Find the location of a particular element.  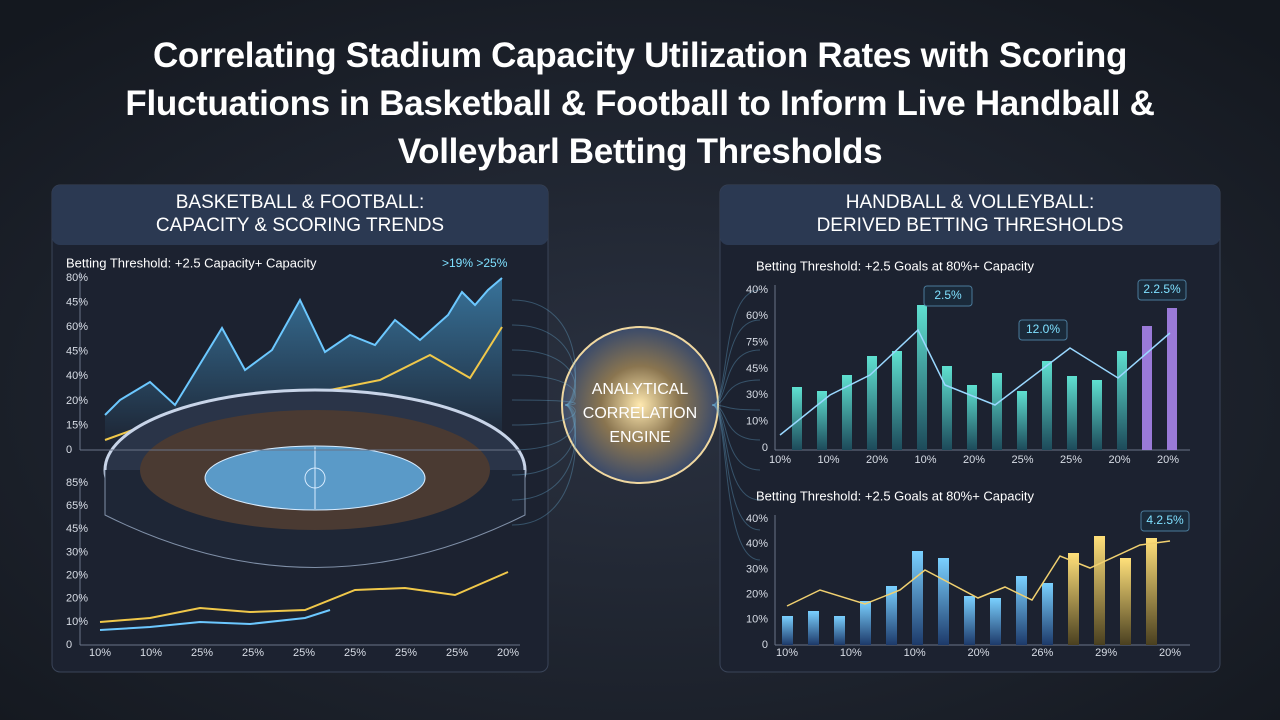

engine: ANALYTICAL CORRELATION ENGINE is located at coordinates (640, 405).